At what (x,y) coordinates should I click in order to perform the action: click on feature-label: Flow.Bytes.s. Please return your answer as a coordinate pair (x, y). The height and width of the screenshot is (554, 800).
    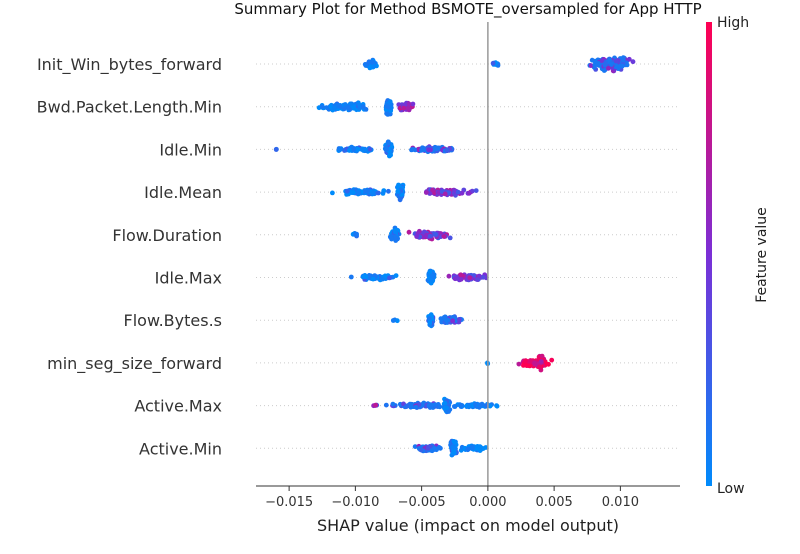
    Looking at the image, I should click on (173, 320).